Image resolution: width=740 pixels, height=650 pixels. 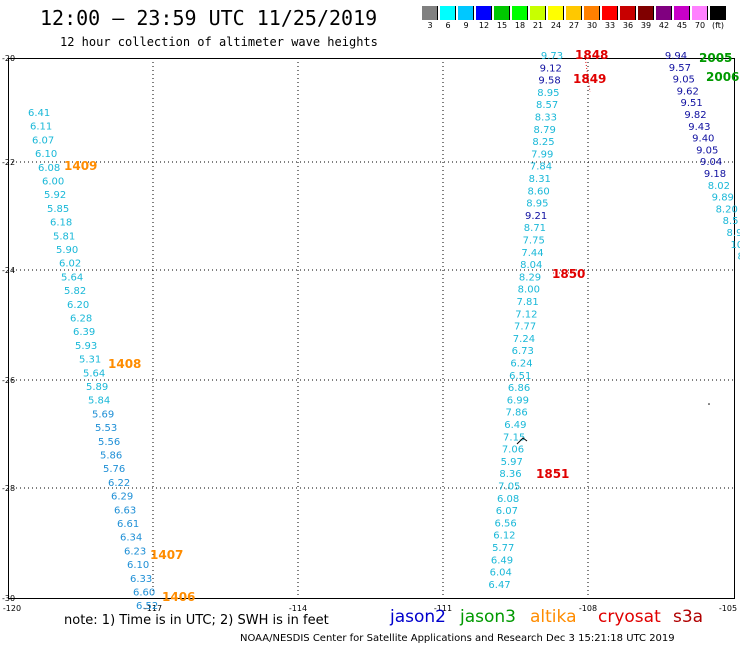 I want to click on swh-value: 8.5, so click(x=731, y=221).